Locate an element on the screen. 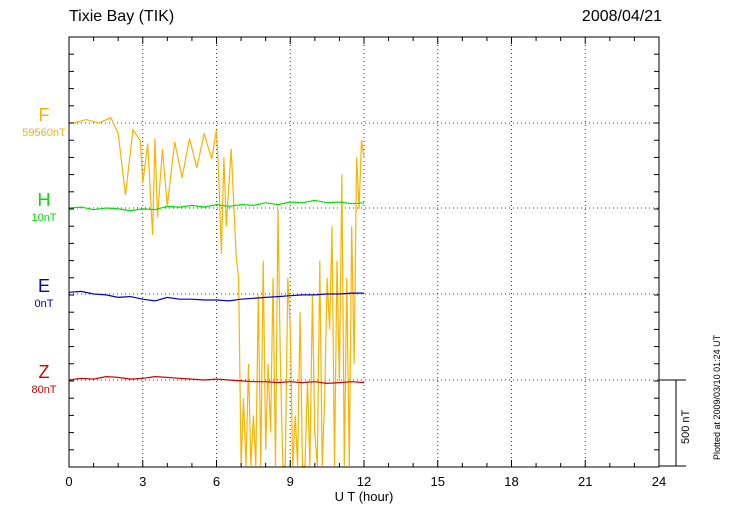  x-axis-label: U T (hour) is located at coordinates (364, 496).